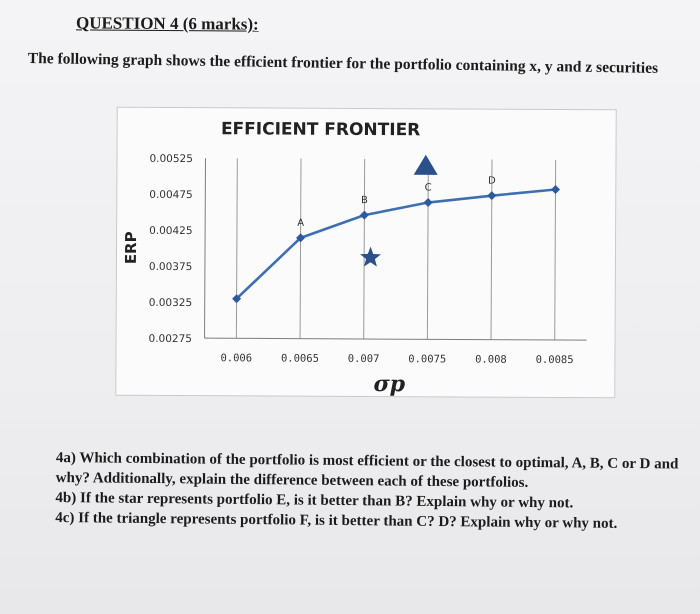 The height and width of the screenshot is (614, 700). Describe the element at coordinates (170, 195) in the screenshot. I see `y-tick-label: 0.00475` at that location.